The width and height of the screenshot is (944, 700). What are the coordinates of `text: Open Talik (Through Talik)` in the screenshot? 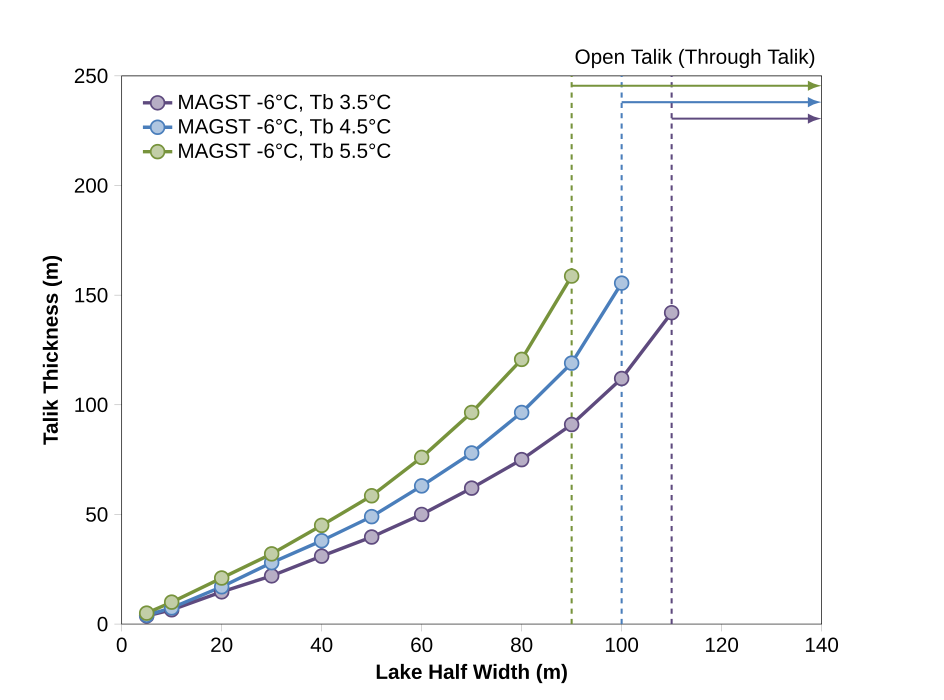 It's located at (695, 58).